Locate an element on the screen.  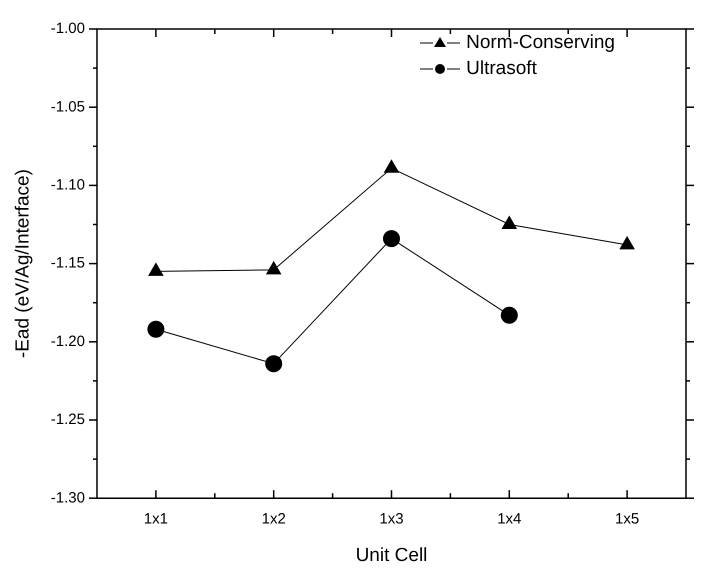
y-axis-title: -Ead (eV/Ag/Interface) is located at coordinates (23, 263).